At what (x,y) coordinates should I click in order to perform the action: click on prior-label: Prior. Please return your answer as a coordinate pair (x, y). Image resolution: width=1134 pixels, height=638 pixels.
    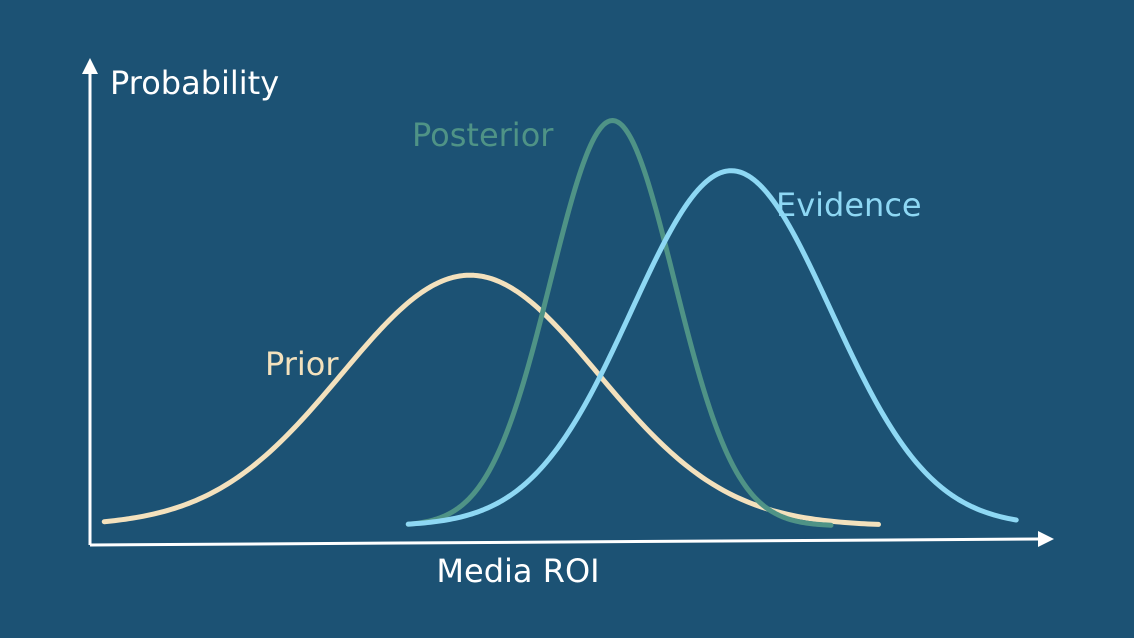
    Looking at the image, I should click on (302, 364).